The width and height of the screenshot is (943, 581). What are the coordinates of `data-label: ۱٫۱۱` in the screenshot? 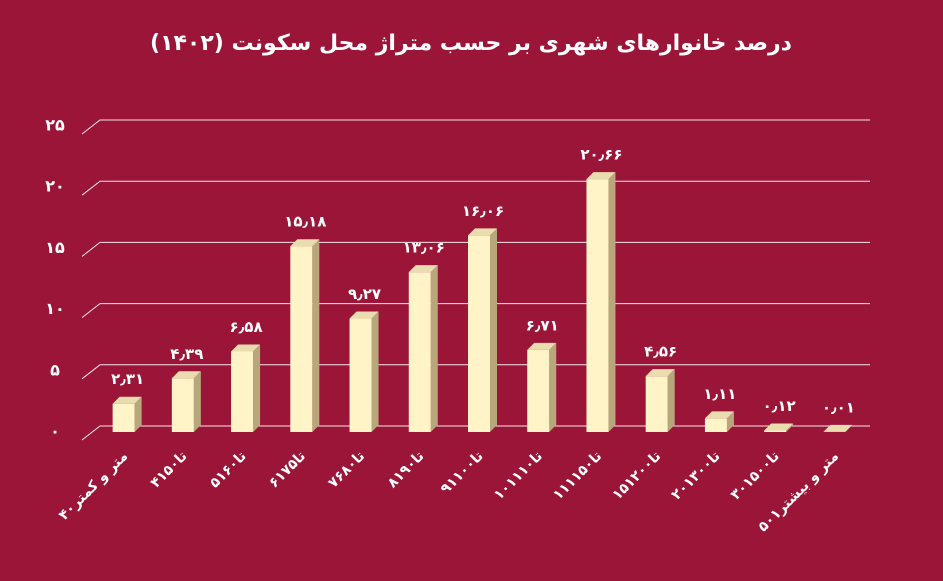 It's located at (719, 394).